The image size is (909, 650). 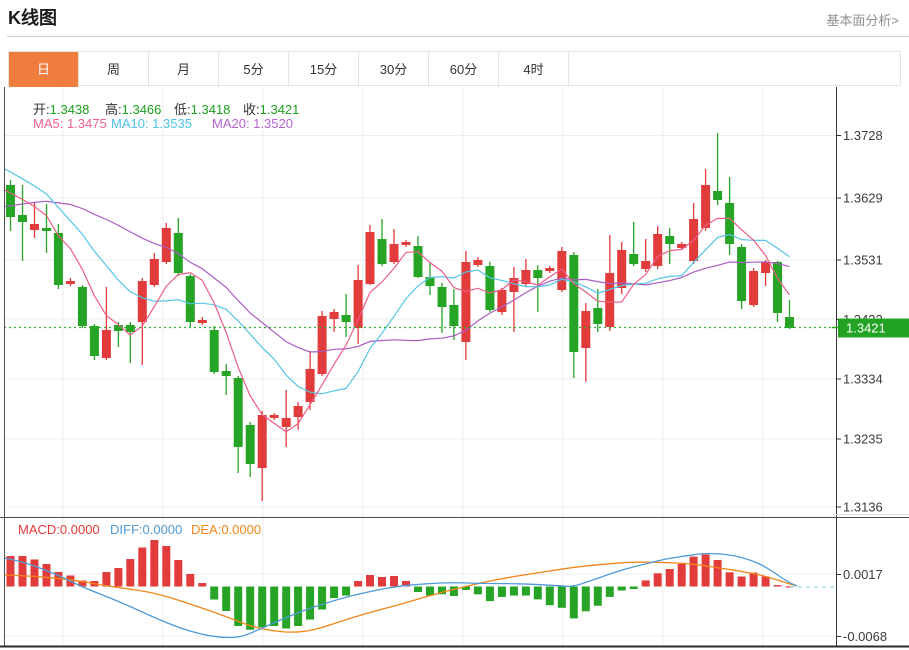 What do you see at coordinates (863, 439) in the screenshot?
I see `svg-text: 1.3235` at bounding box center [863, 439].